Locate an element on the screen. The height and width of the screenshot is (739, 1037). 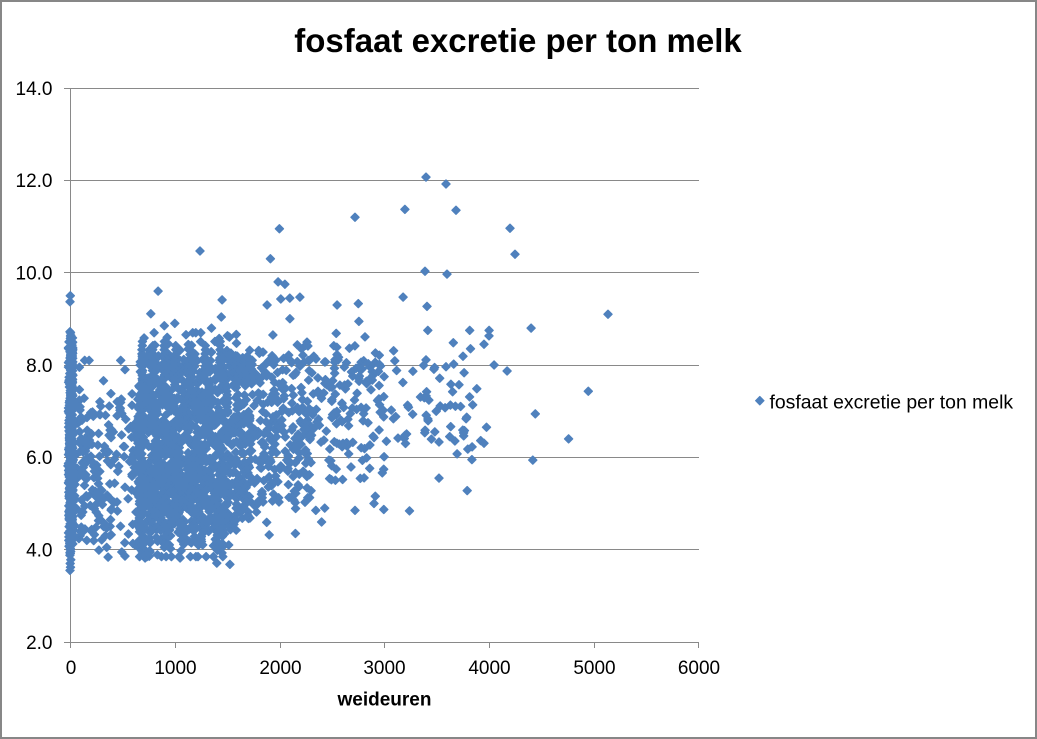
svg-text: 10.0 is located at coordinates (34, 274).